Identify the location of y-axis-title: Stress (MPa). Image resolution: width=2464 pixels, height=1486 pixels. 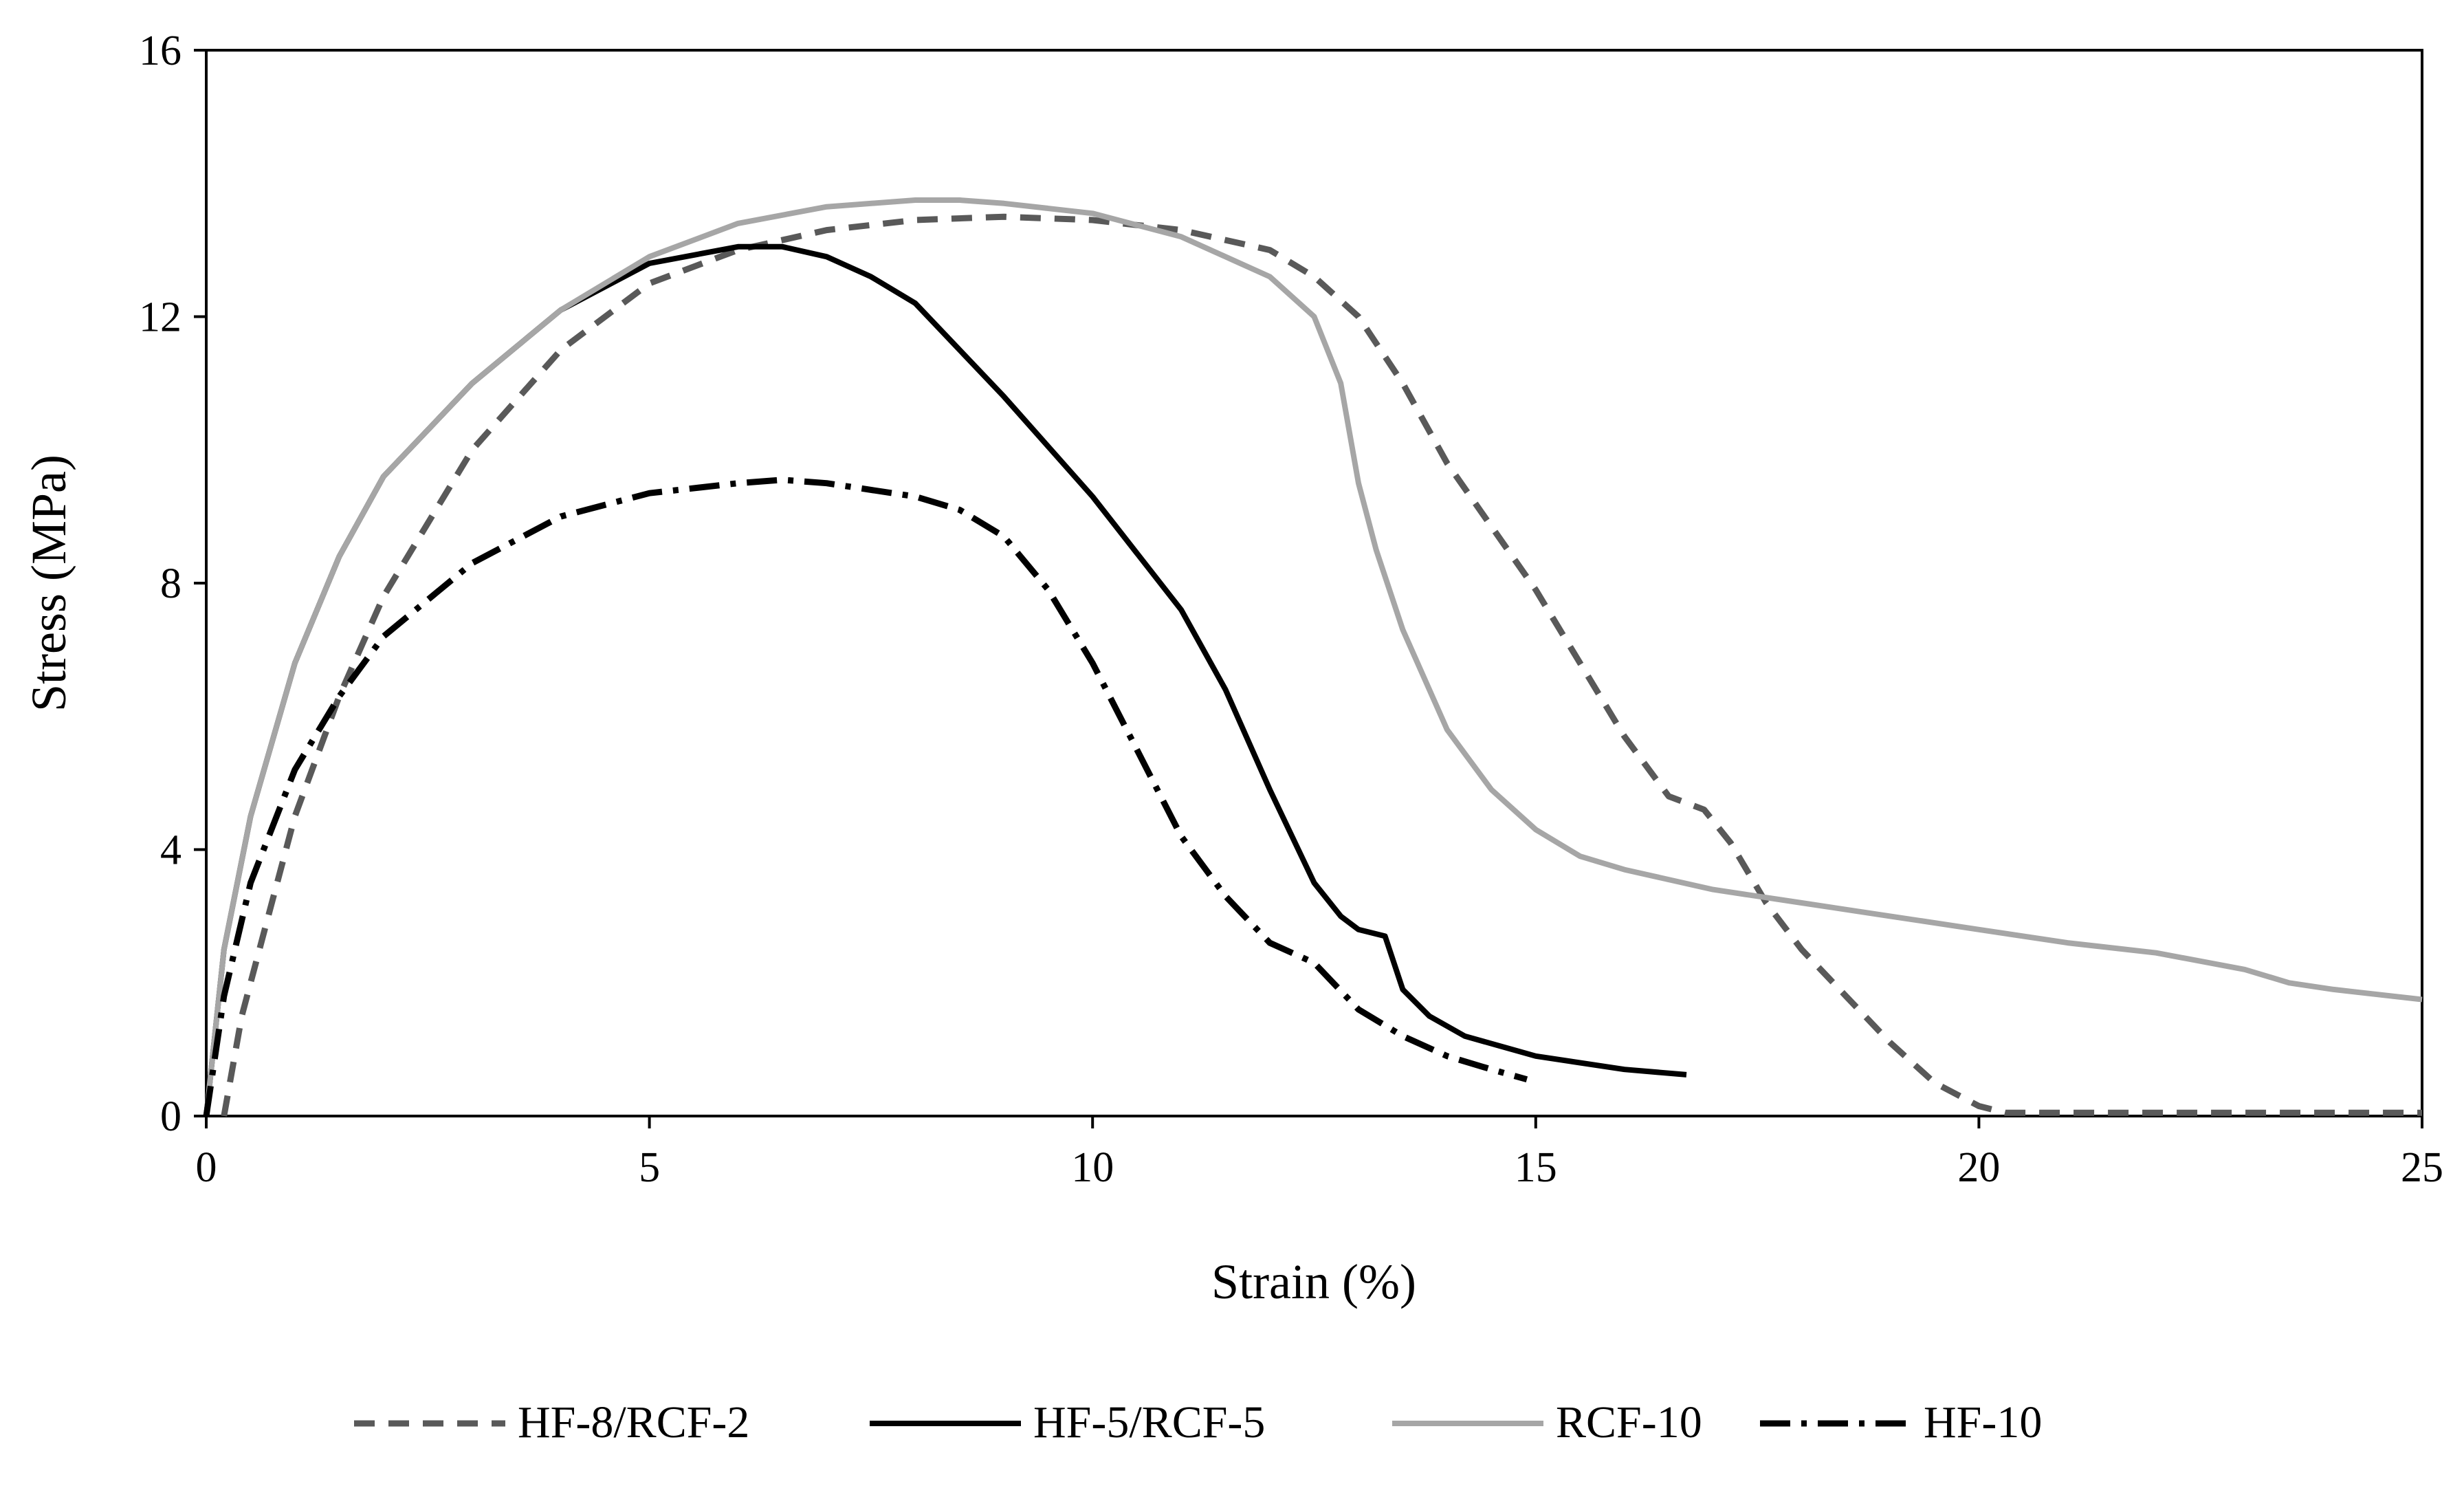
(48, 583).